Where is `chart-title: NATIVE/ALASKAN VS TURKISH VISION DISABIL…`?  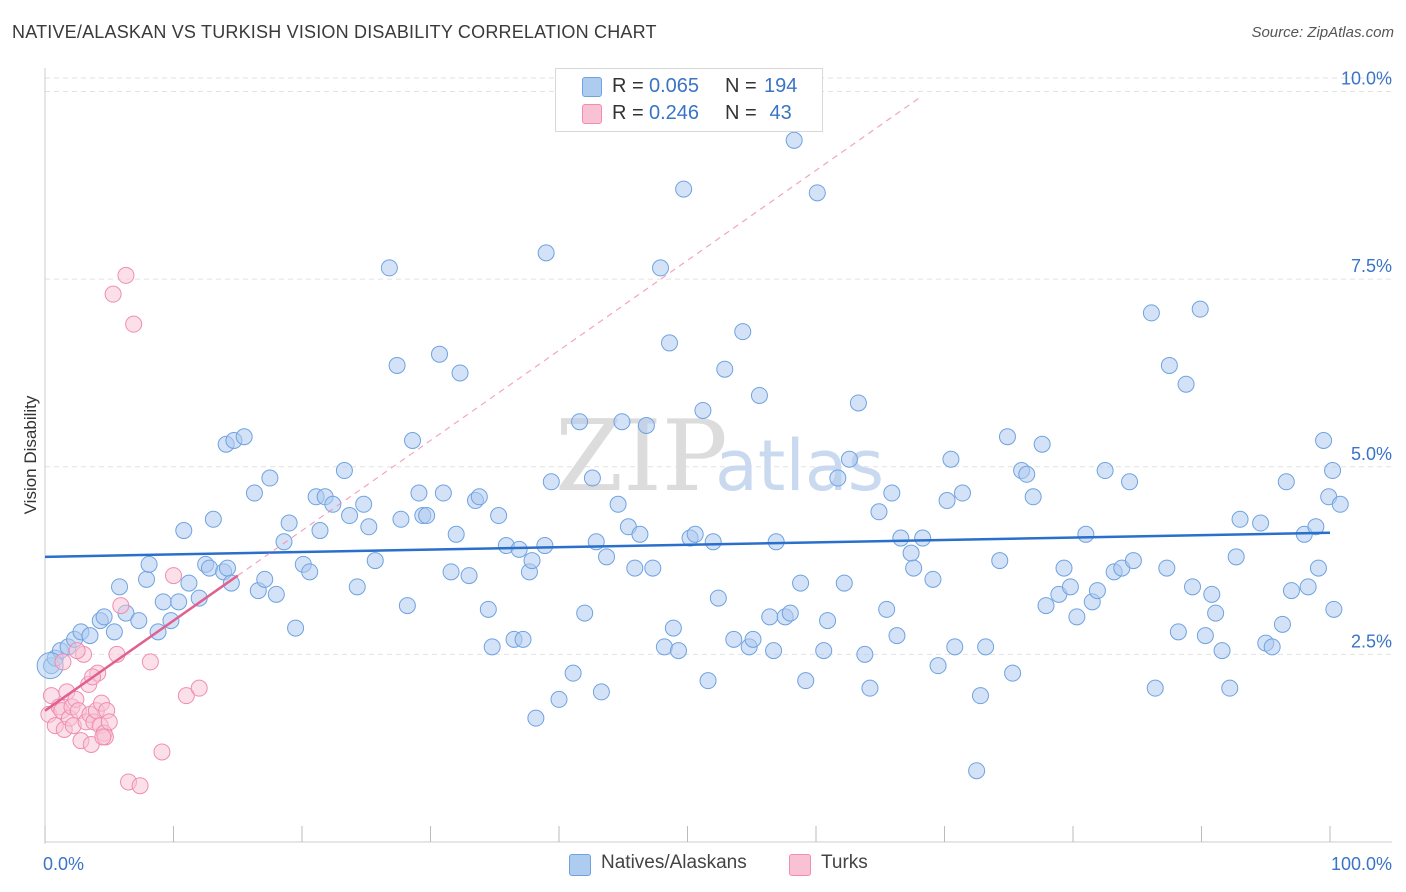
chart-title: NATIVE/ALASKAN VS TURKISH VISION DISABIL… is located at coordinates (334, 32).